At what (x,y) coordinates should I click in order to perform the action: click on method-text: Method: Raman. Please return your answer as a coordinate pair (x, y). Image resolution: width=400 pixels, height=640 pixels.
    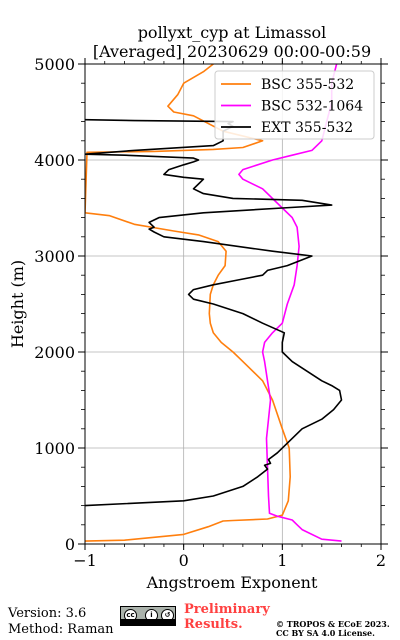
    Looking at the image, I should click on (61, 629).